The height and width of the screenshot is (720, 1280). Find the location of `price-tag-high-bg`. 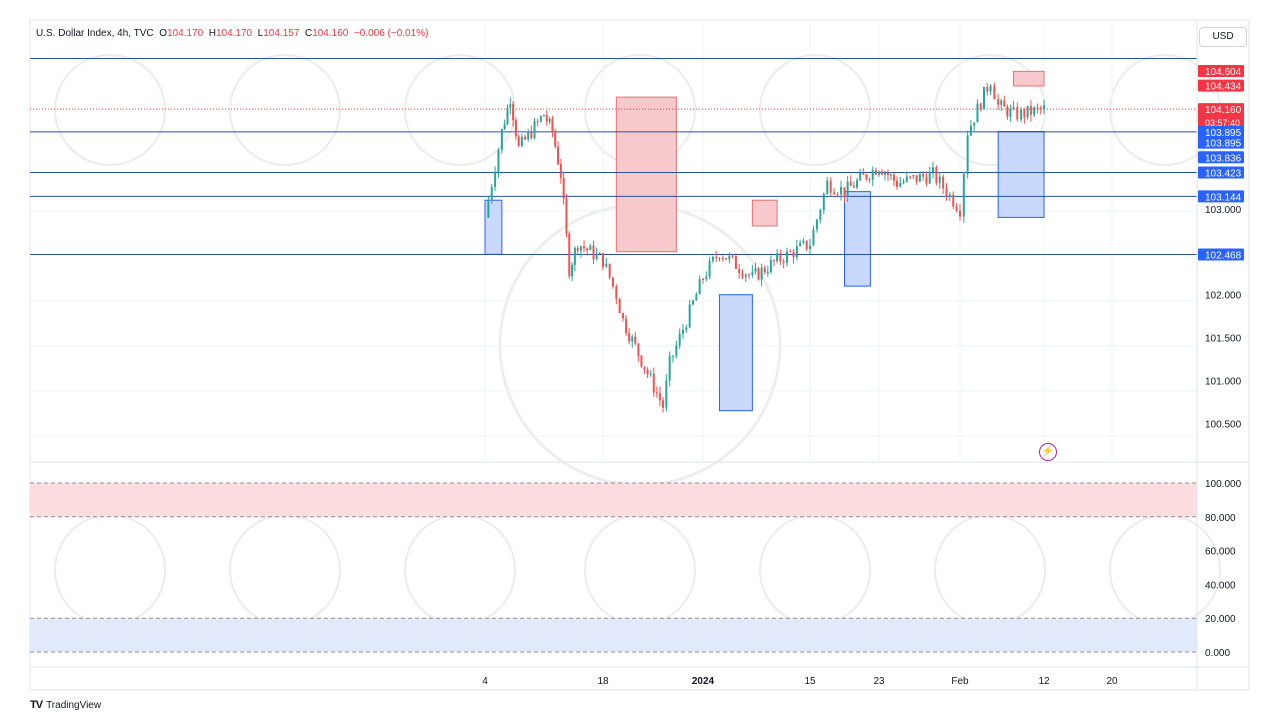

price-tag-high-bg is located at coordinates (1221, 71).